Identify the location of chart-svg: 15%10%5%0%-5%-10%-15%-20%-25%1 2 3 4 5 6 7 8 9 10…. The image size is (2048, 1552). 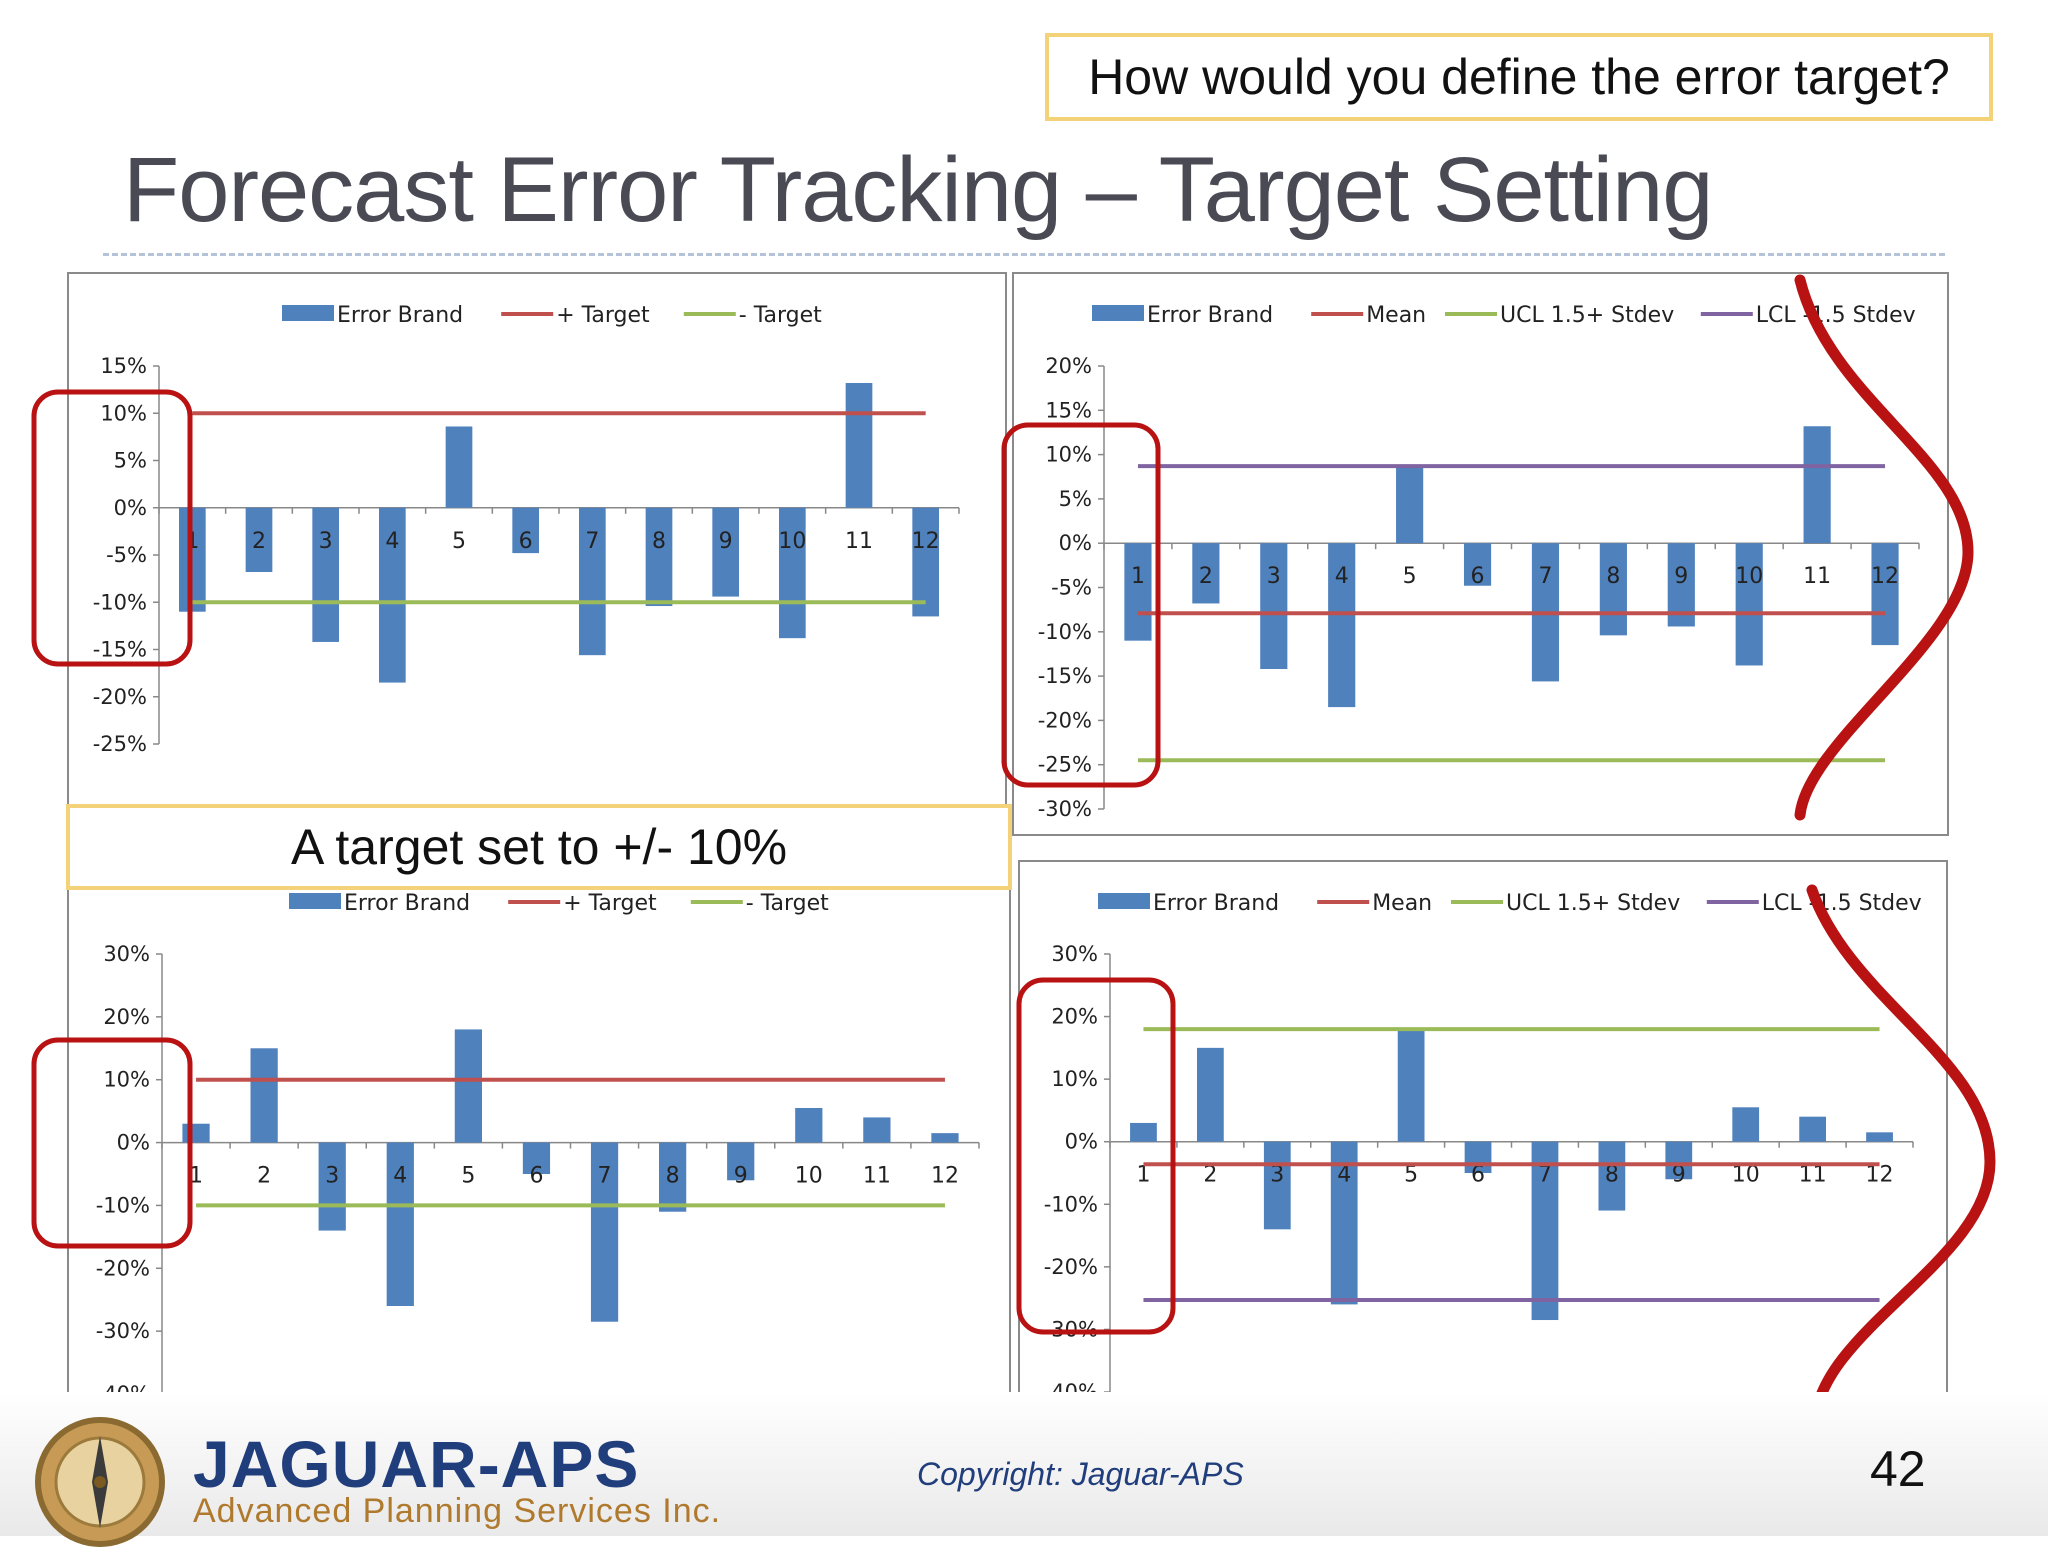
(526, 529).